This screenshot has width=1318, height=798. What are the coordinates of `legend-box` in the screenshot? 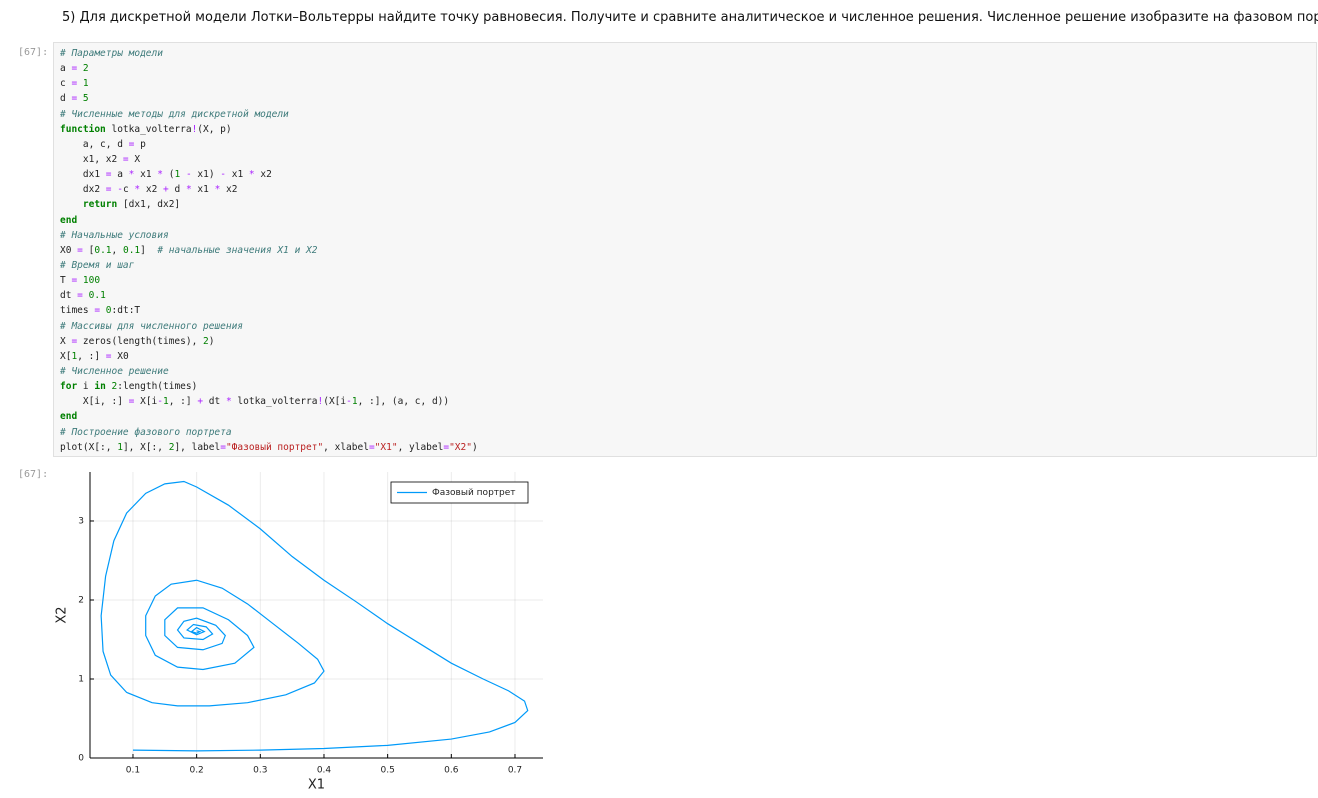 It's located at (459, 492).